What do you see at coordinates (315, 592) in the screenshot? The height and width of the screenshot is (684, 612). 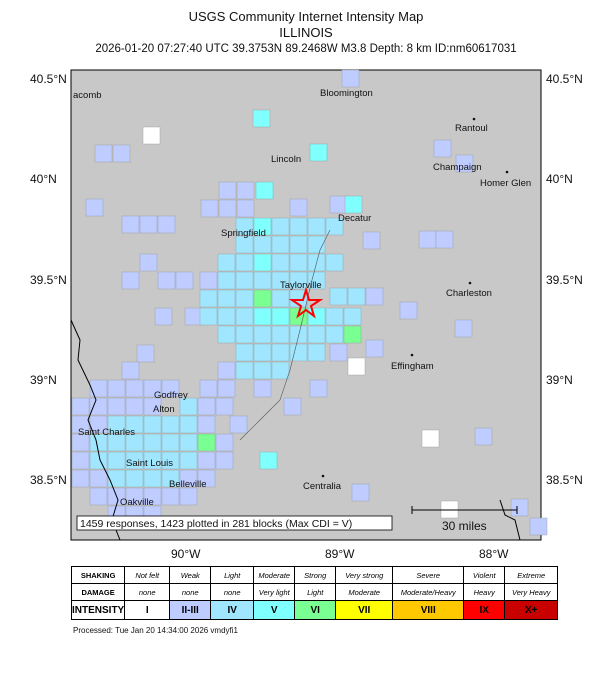 I see `legend-cell: Light` at bounding box center [315, 592].